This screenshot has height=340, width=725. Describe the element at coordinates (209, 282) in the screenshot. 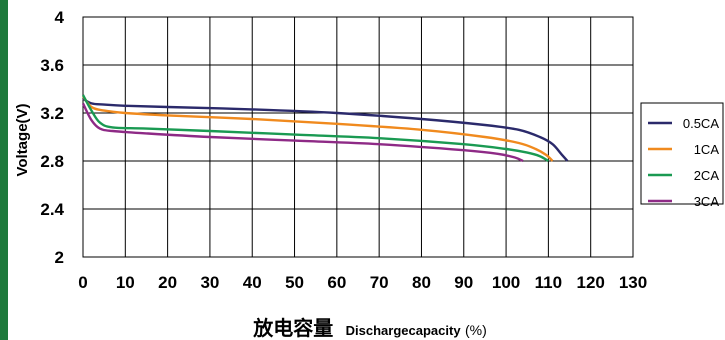

I see `x-tick-label: 30` at that location.